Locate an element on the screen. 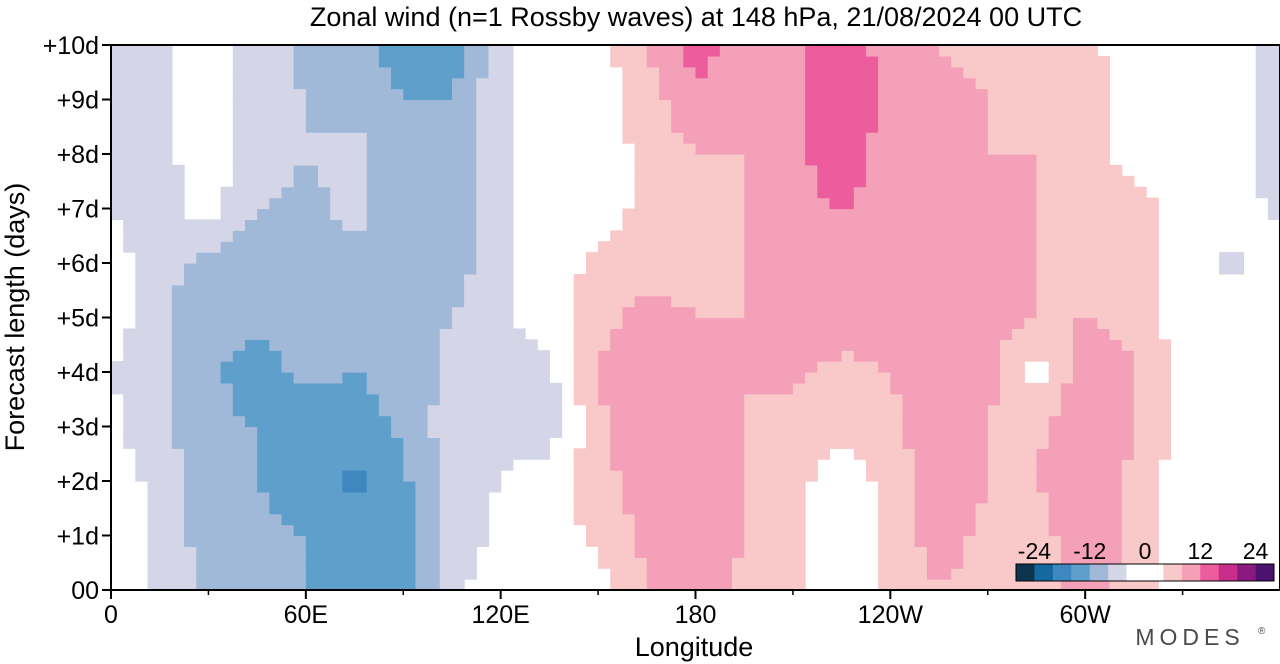 Image resolution: width=1280 pixels, height=664 pixels. x-tick-label: 60W is located at coordinates (1085, 615).